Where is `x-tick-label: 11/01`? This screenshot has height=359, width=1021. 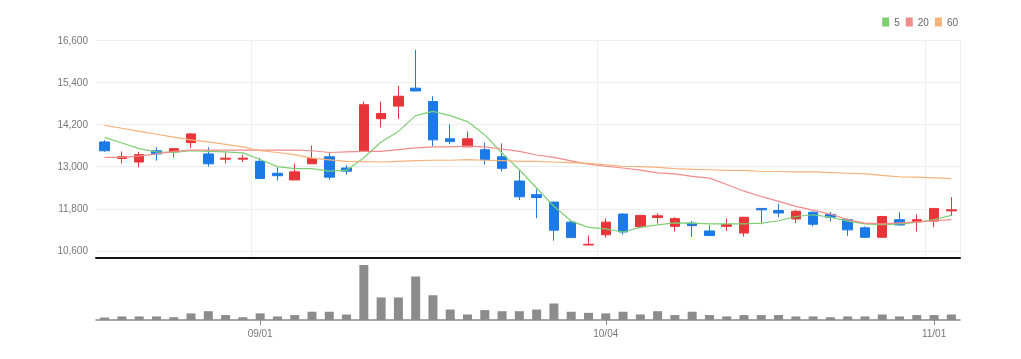 x-tick-label: 11/01 is located at coordinates (934, 333).